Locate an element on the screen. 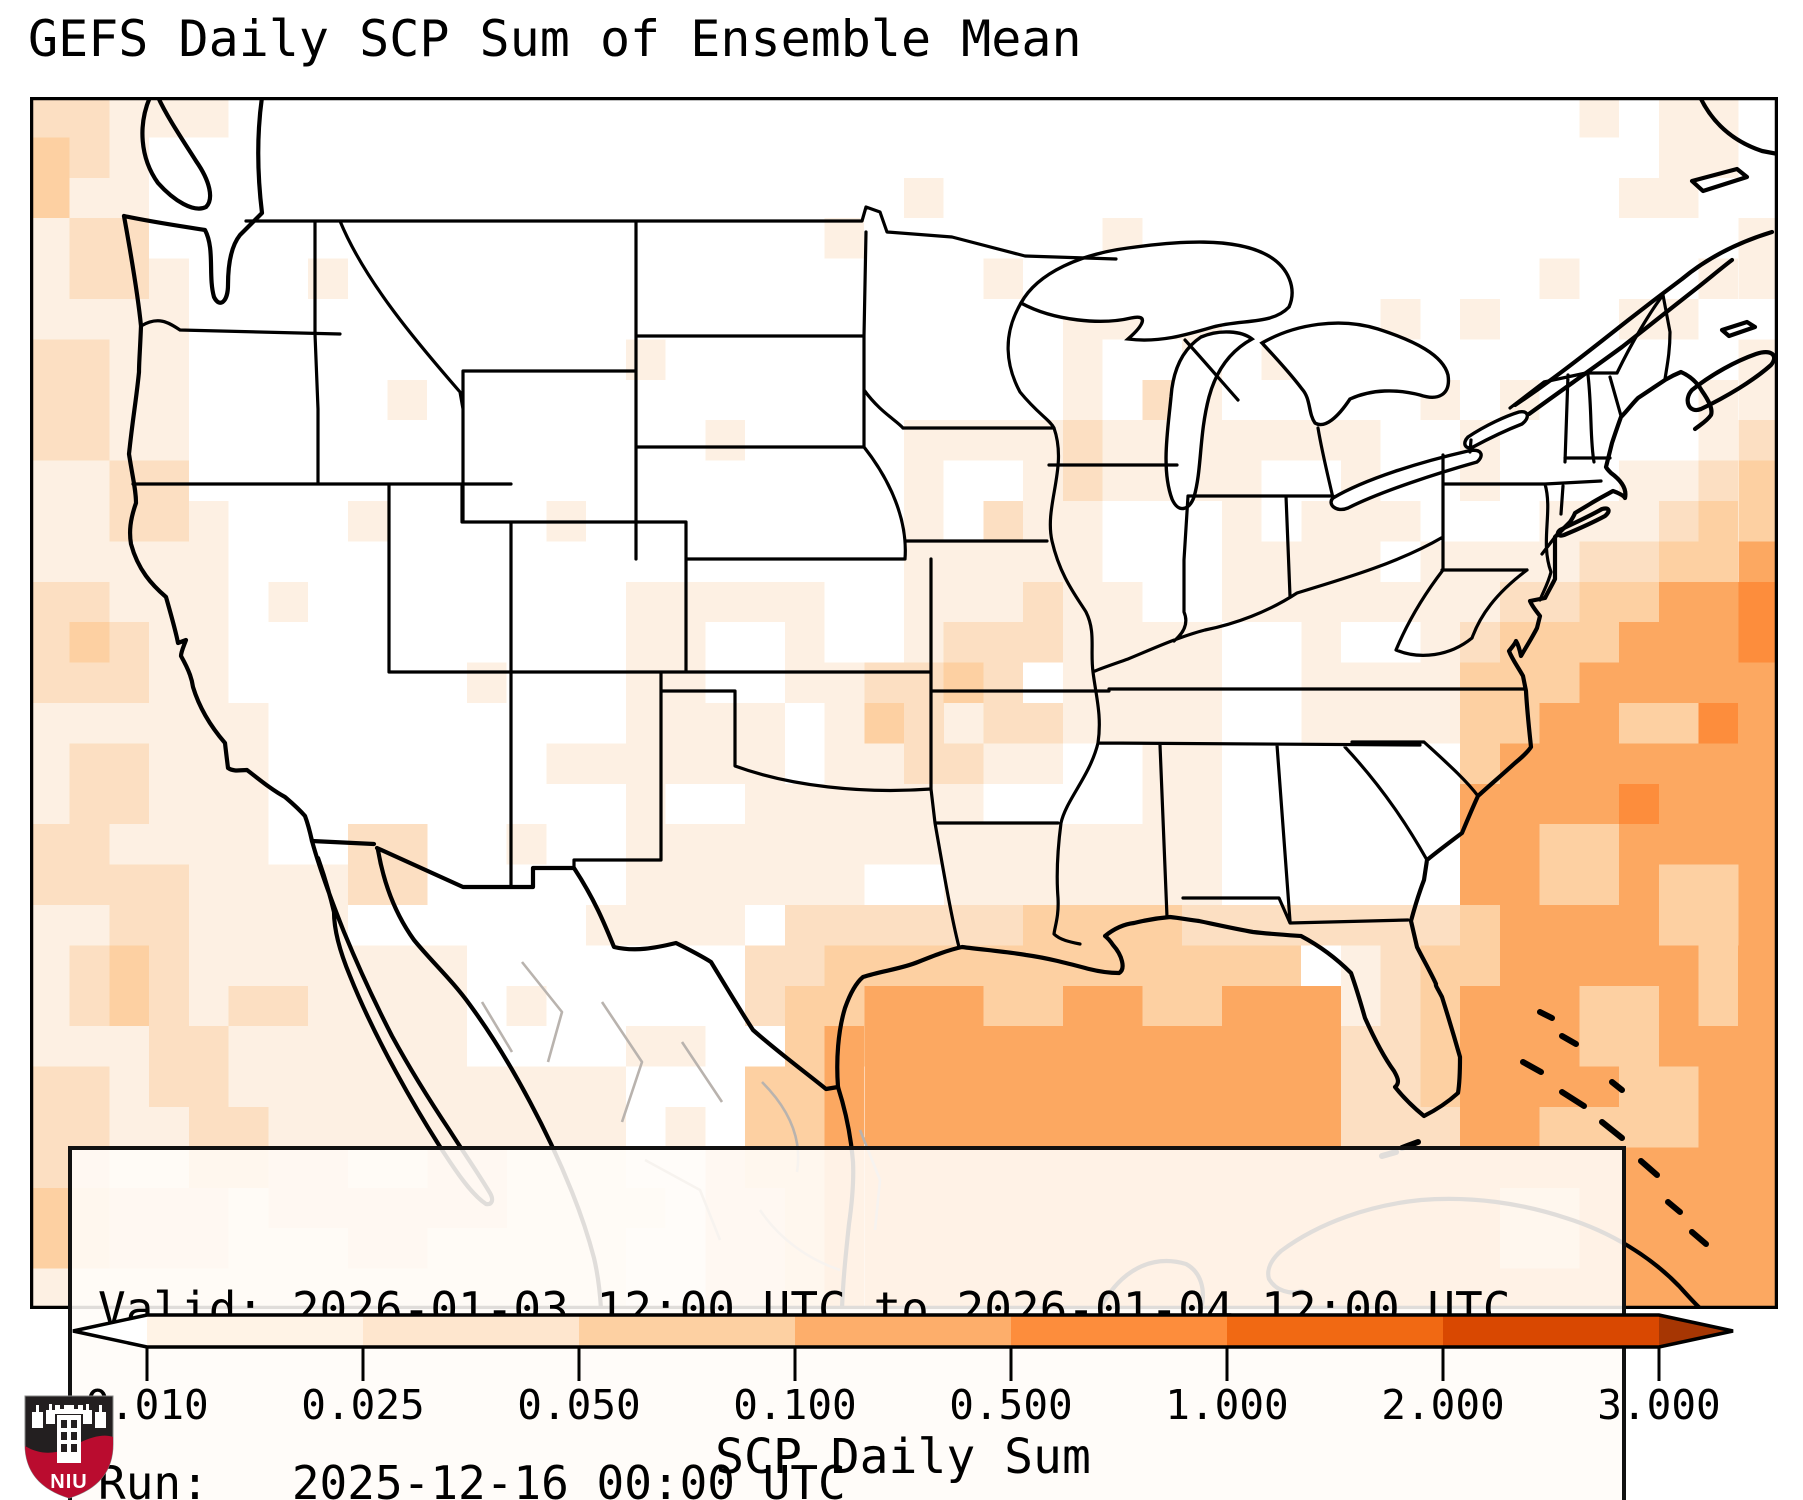  colorbar-tick-label: 0.100 is located at coordinates (794, 1405).